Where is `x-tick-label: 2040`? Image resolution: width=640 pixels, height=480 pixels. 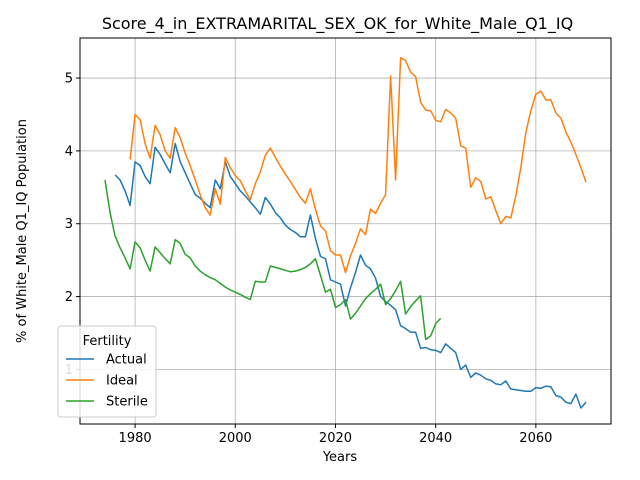
x-tick-label: 2040 is located at coordinates (435, 438).